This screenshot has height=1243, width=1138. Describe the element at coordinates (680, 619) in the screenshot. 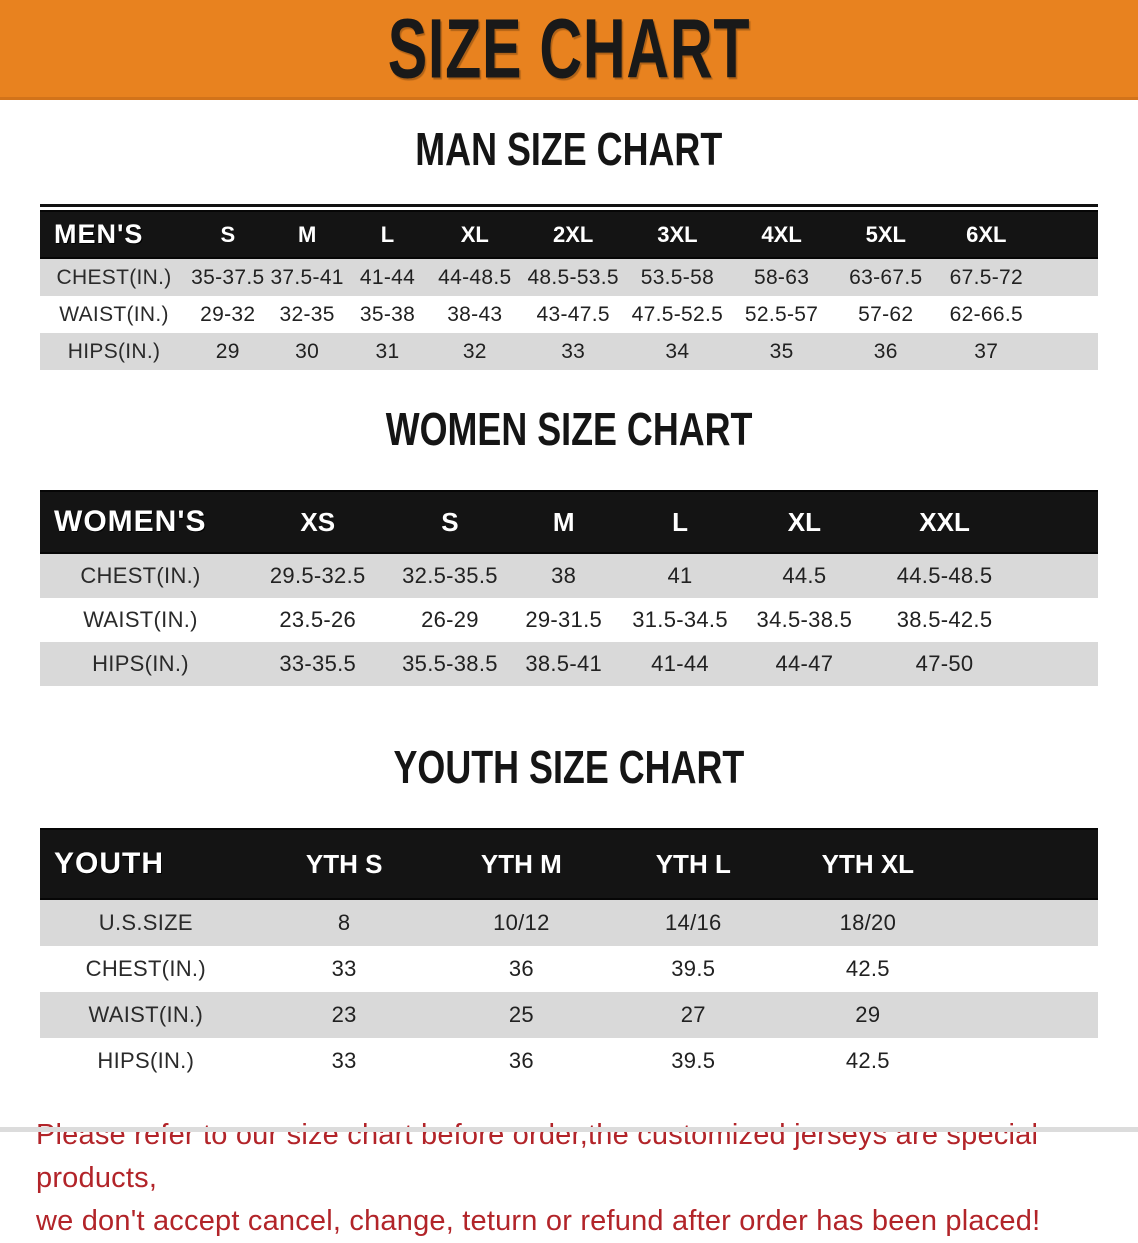

I see `measurement-value-cell: 31.5-34.5` at that location.